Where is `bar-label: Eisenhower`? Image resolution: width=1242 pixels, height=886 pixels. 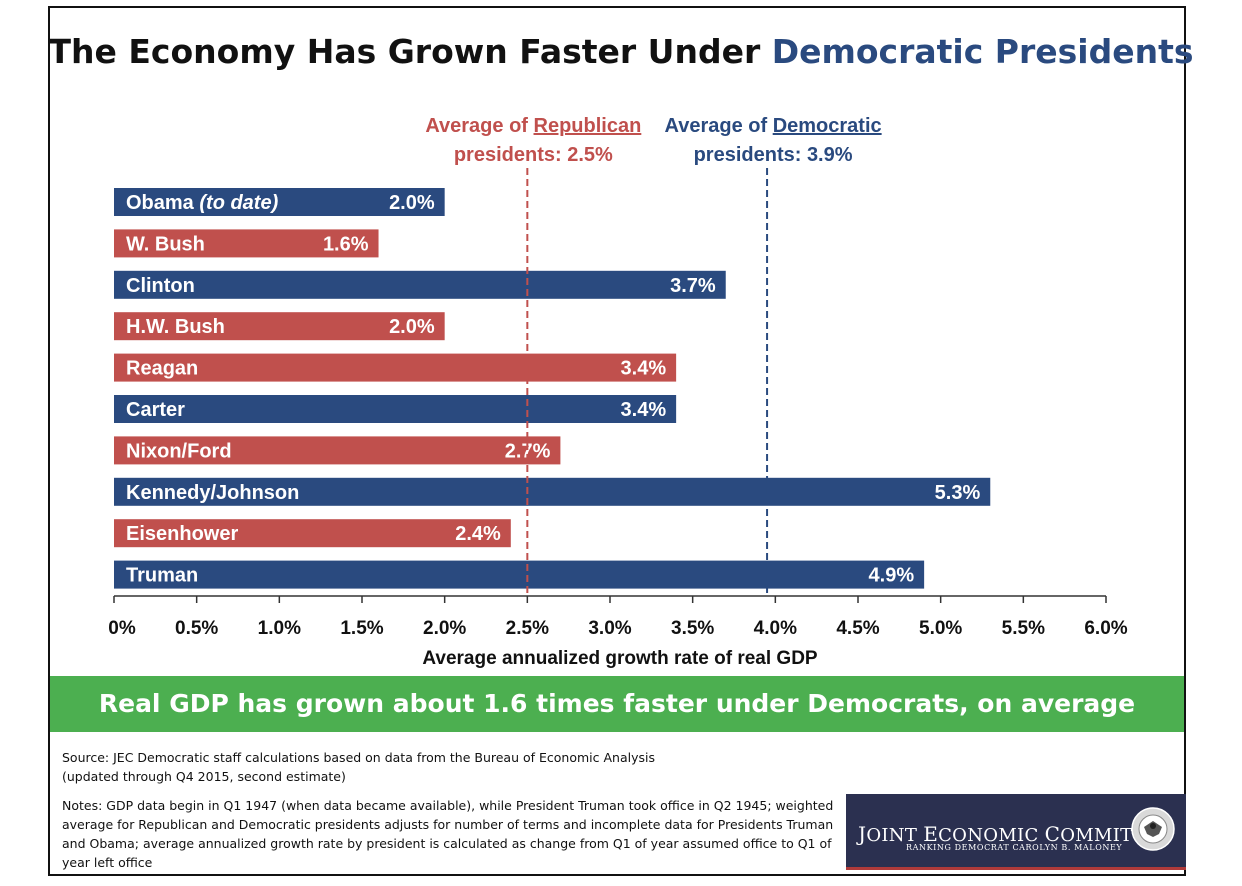 bar-label: Eisenhower is located at coordinates (182, 534).